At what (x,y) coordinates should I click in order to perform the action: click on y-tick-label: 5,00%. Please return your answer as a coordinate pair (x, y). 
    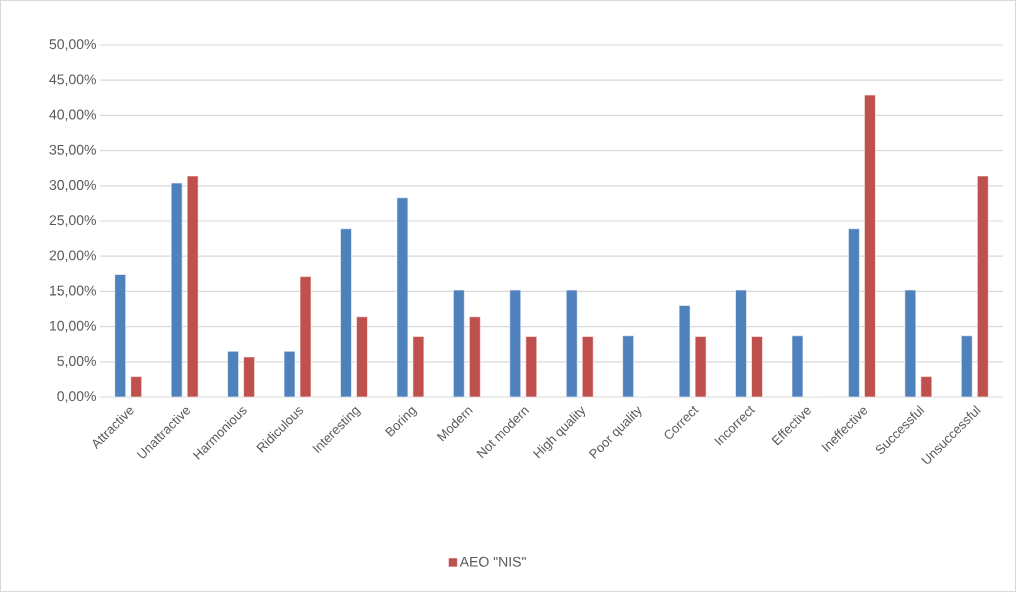
    Looking at the image, I should click on (76, 362).